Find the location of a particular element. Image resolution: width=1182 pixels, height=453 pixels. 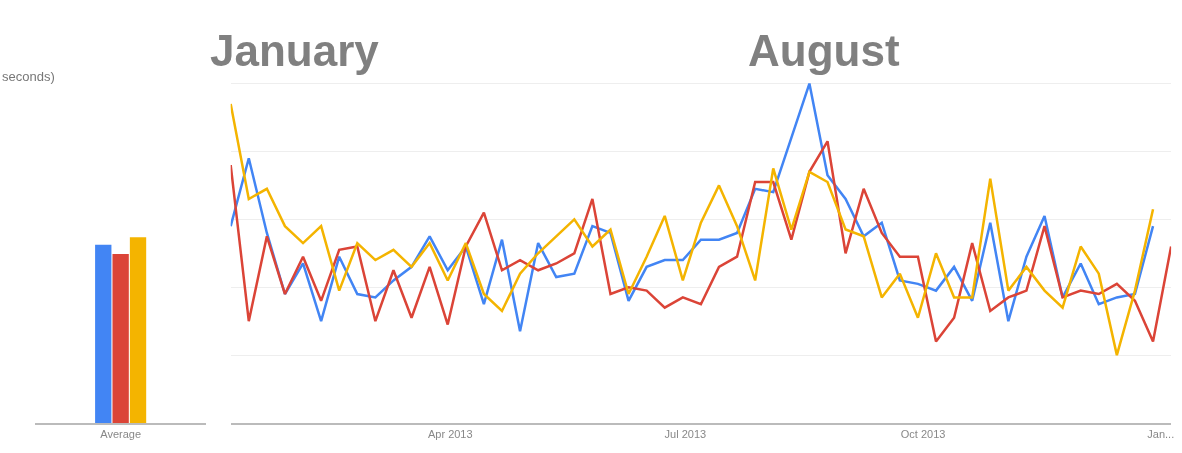

x-tick-label: Average is located at coordinates (121, 434).